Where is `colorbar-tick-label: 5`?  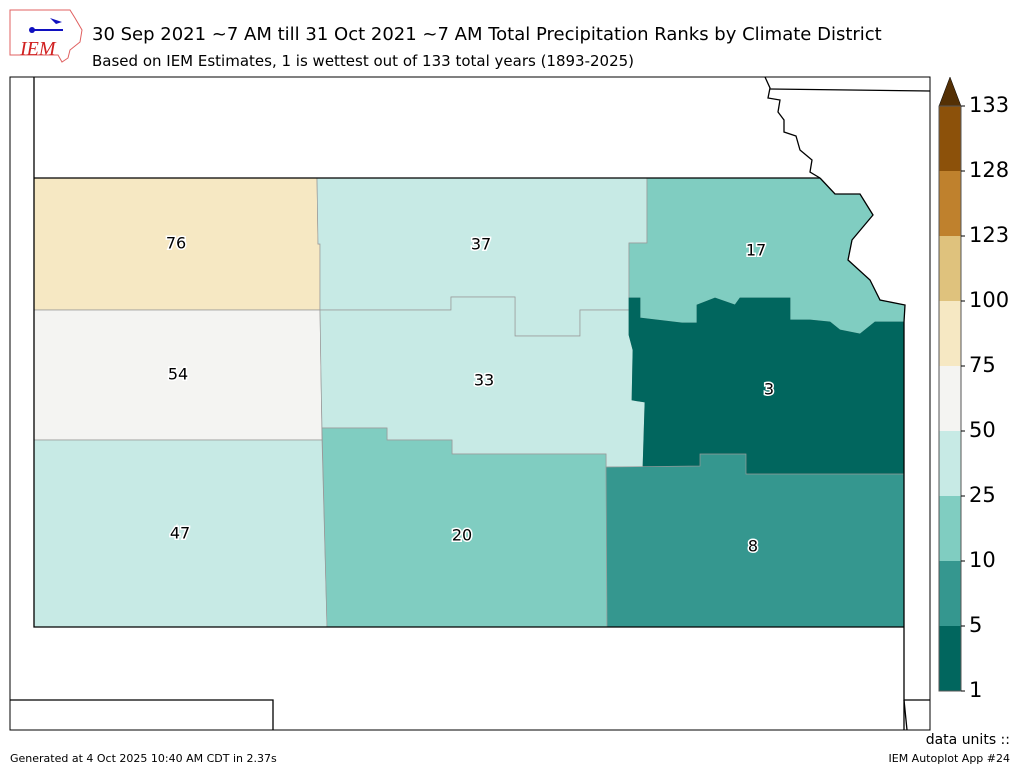
colorbar-tick-label: 5 is located at coordinates (975, 625).